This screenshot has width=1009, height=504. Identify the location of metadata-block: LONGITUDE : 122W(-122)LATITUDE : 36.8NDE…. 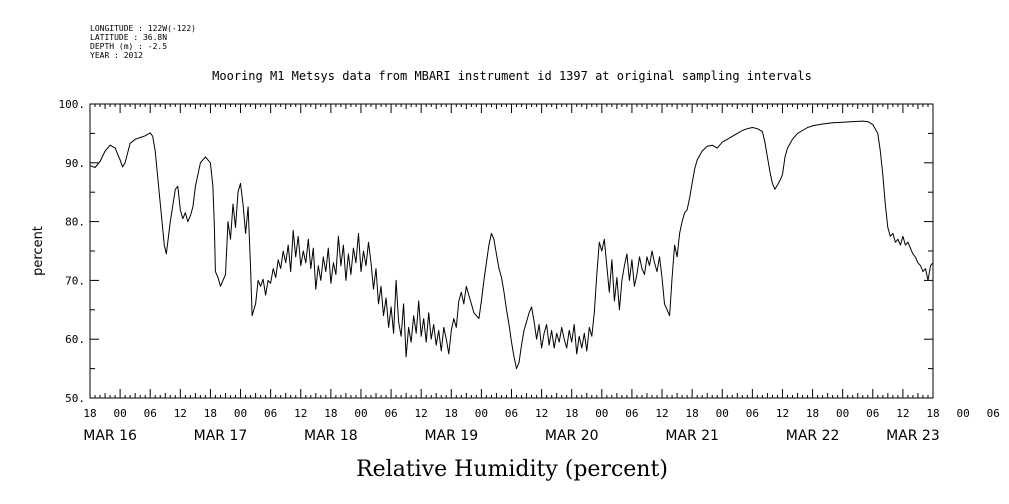
(143, 42).